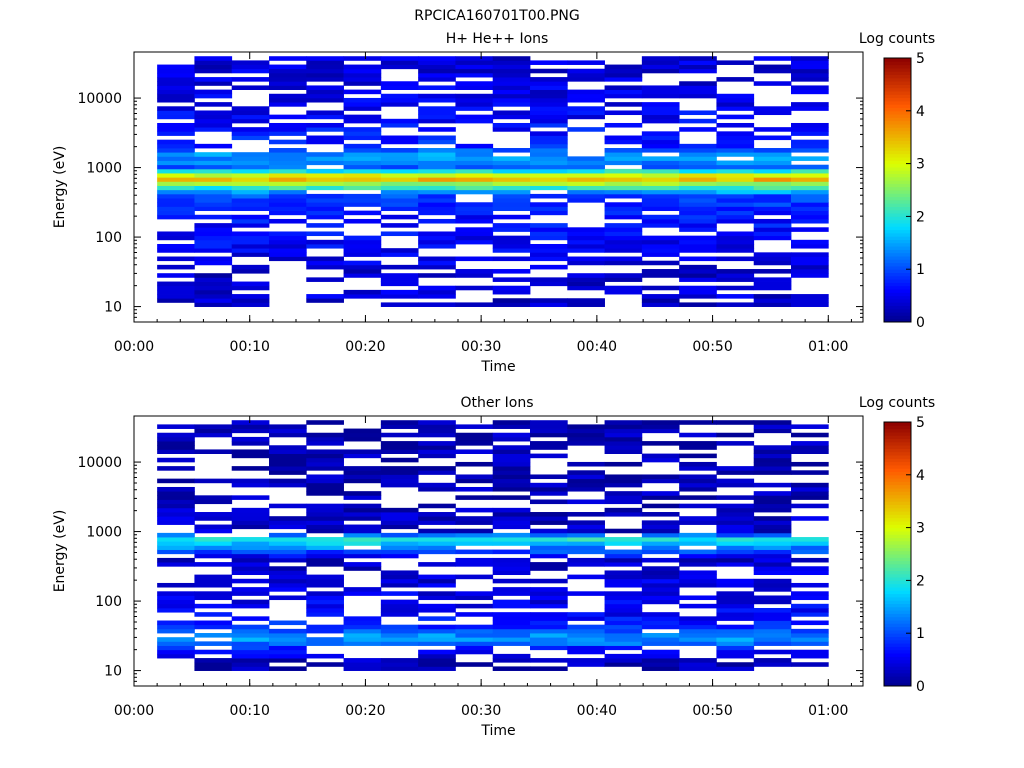  I want to click on panel-title: H+ He++ Ions, so click(497, 39).